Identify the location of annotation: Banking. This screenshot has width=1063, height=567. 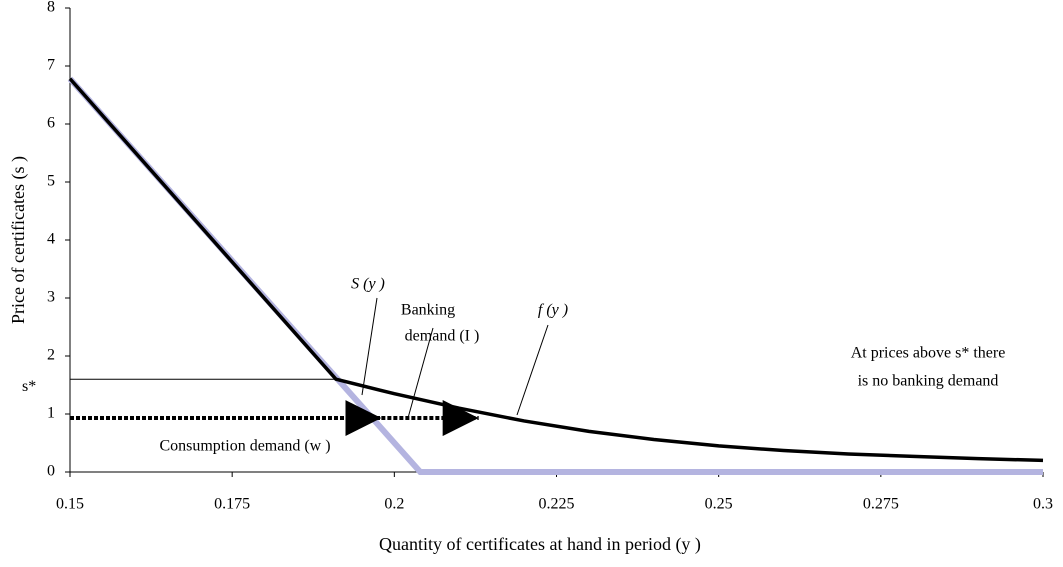
(428, 310).